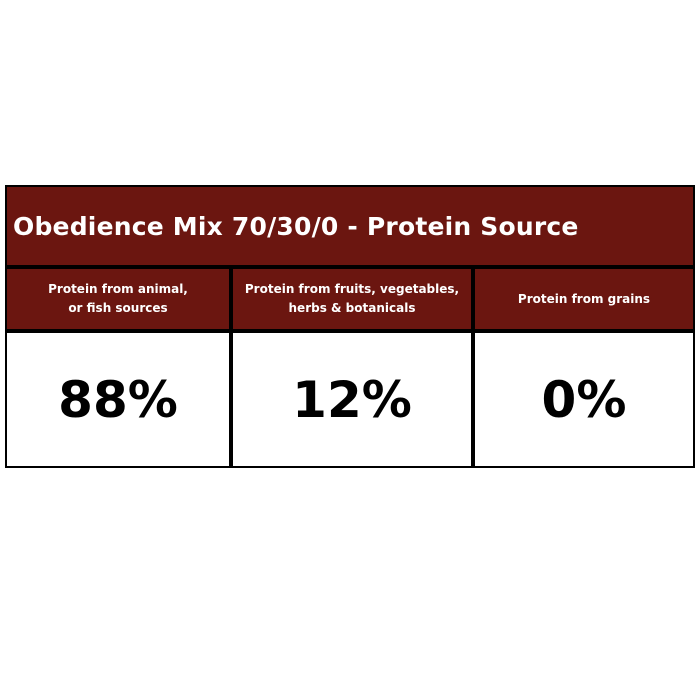 This screenshot has width=700, height=700. I want to click on column-header-grains: Protein from grains, so click(584, 299).